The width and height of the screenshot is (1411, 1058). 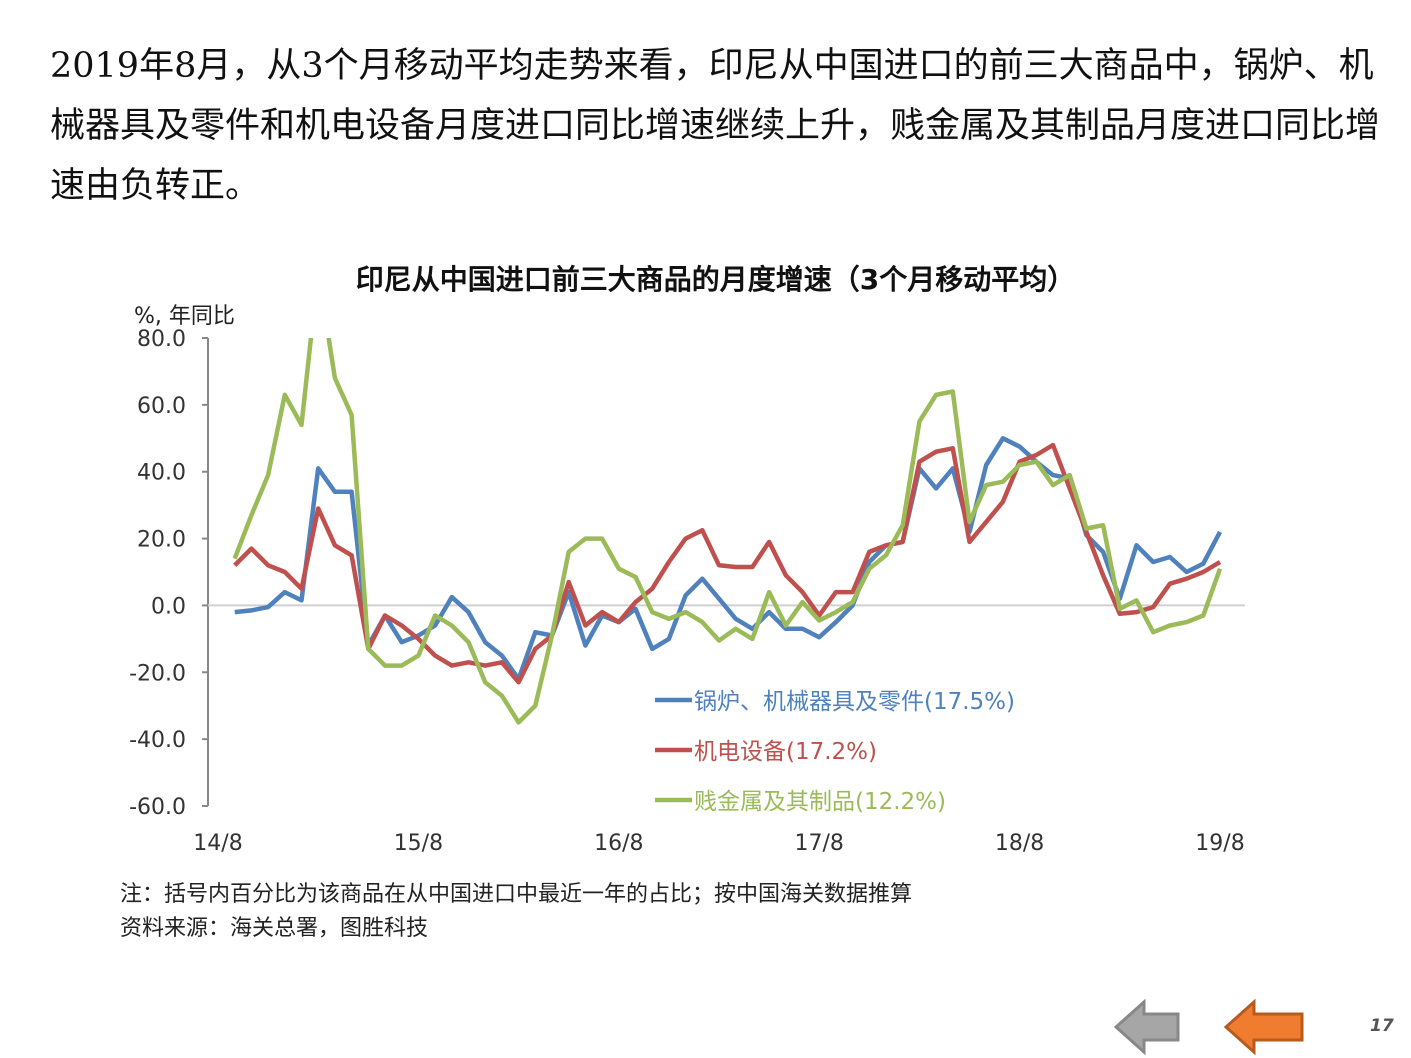 What do you see at coordinates (418, 843) in the screenshot?
I see `x-tick-label: 15/8` at bounding box center [418, 843].